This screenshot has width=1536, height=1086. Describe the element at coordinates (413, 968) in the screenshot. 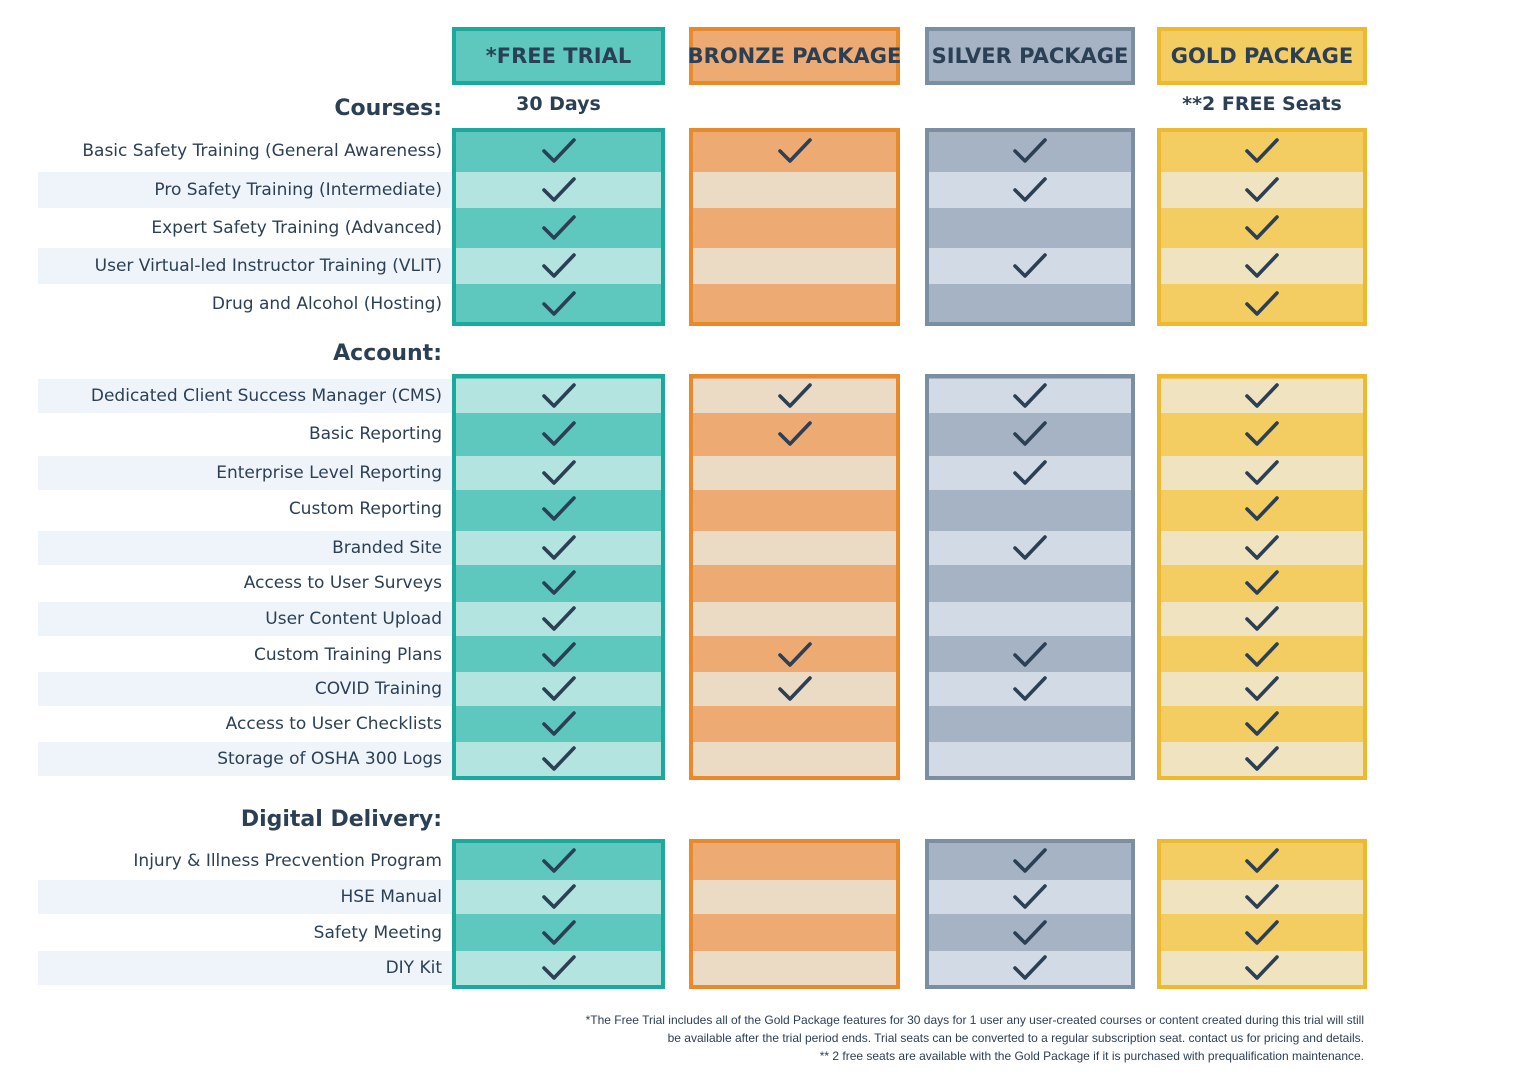

I see `feature-label: DIY Kit` at that location.